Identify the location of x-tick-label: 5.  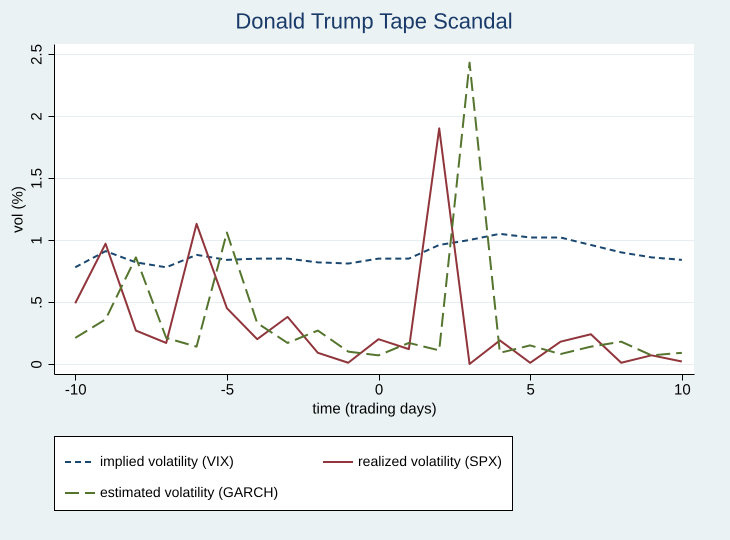
(530, 390).